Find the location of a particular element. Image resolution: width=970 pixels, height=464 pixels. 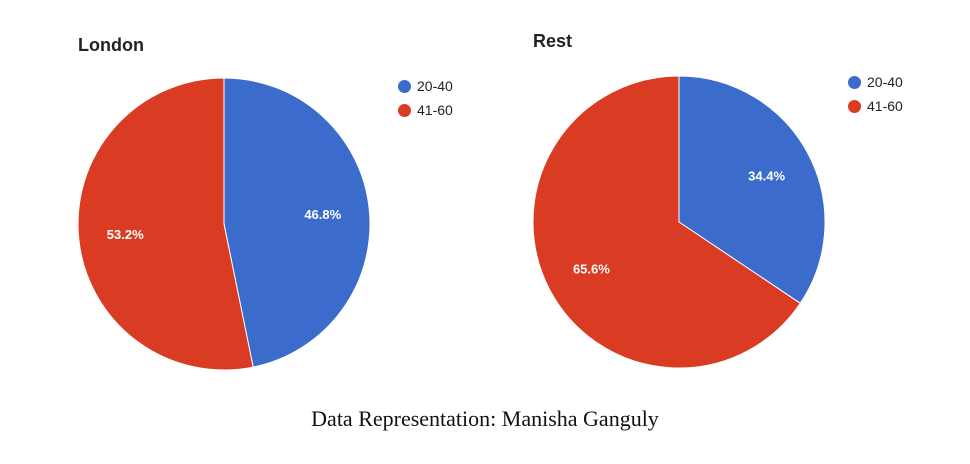

chart-title-london: London is located at coordinates (111, 45).